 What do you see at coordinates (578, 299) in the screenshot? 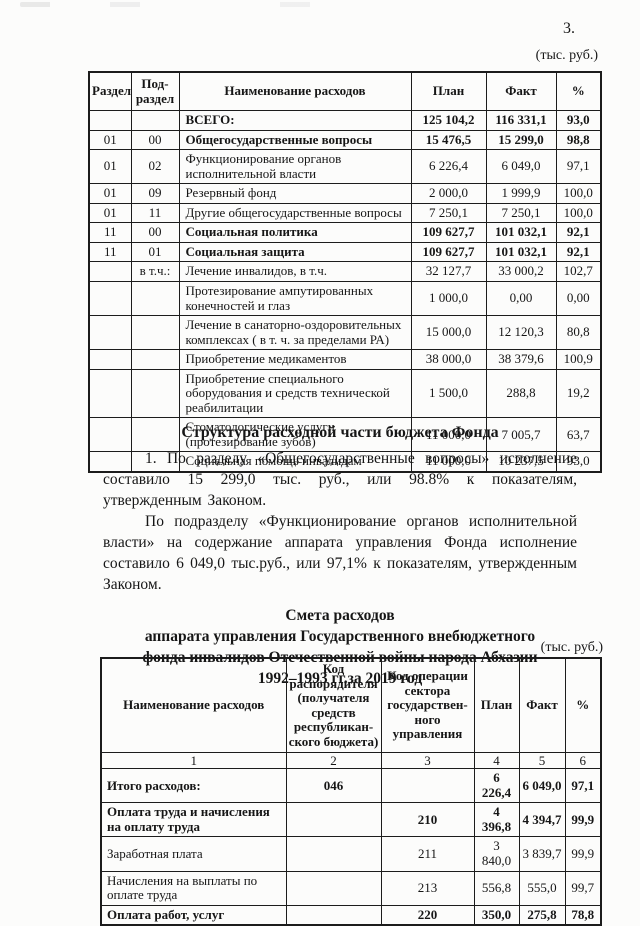
I see `cell-pct: 0,00` at bounding box center [578, 299].